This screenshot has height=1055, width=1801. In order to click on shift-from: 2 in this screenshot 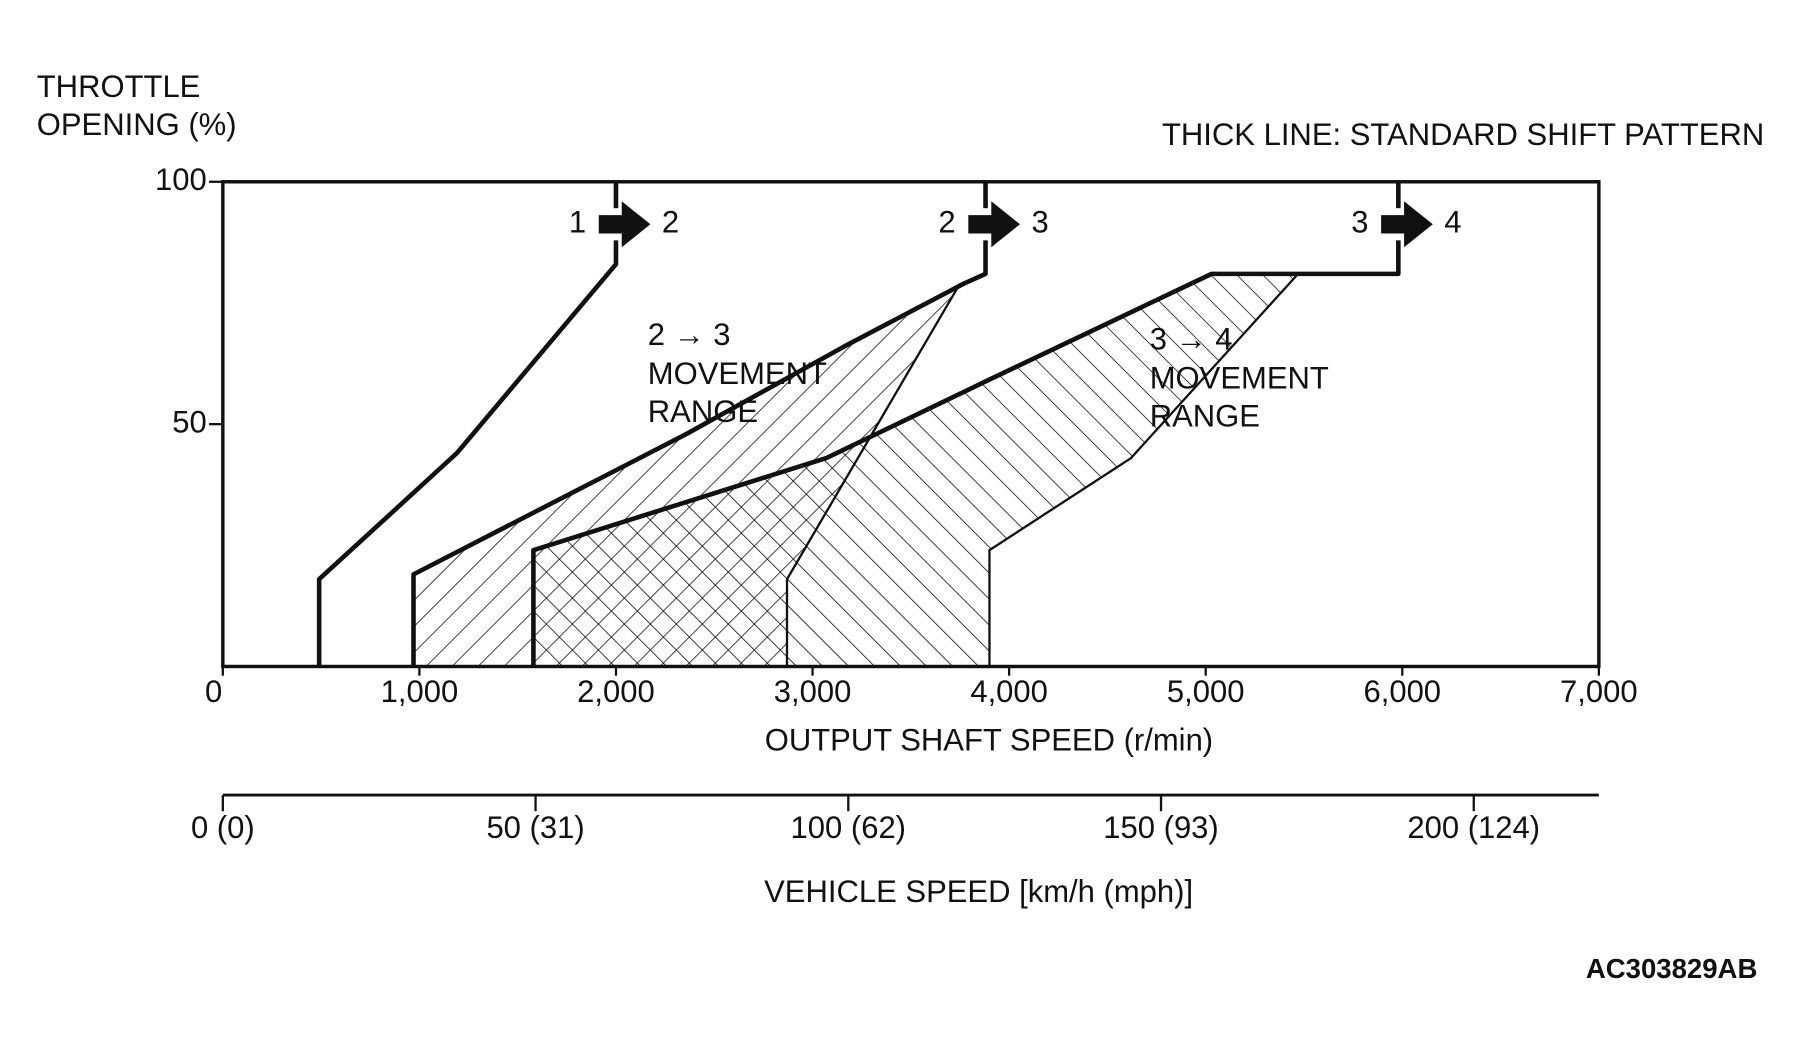, I will do `click(946, 221)`.